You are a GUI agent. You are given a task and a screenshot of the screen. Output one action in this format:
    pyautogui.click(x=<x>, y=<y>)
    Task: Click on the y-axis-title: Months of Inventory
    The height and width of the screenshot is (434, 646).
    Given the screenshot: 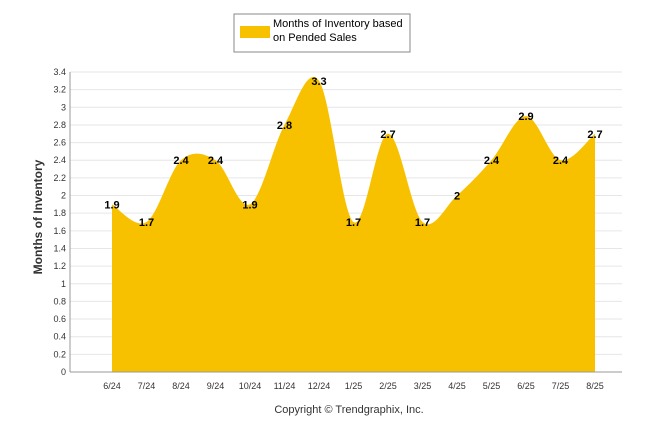 What is the action you would take?
    pyautogui.click(x=38, y=216)
    